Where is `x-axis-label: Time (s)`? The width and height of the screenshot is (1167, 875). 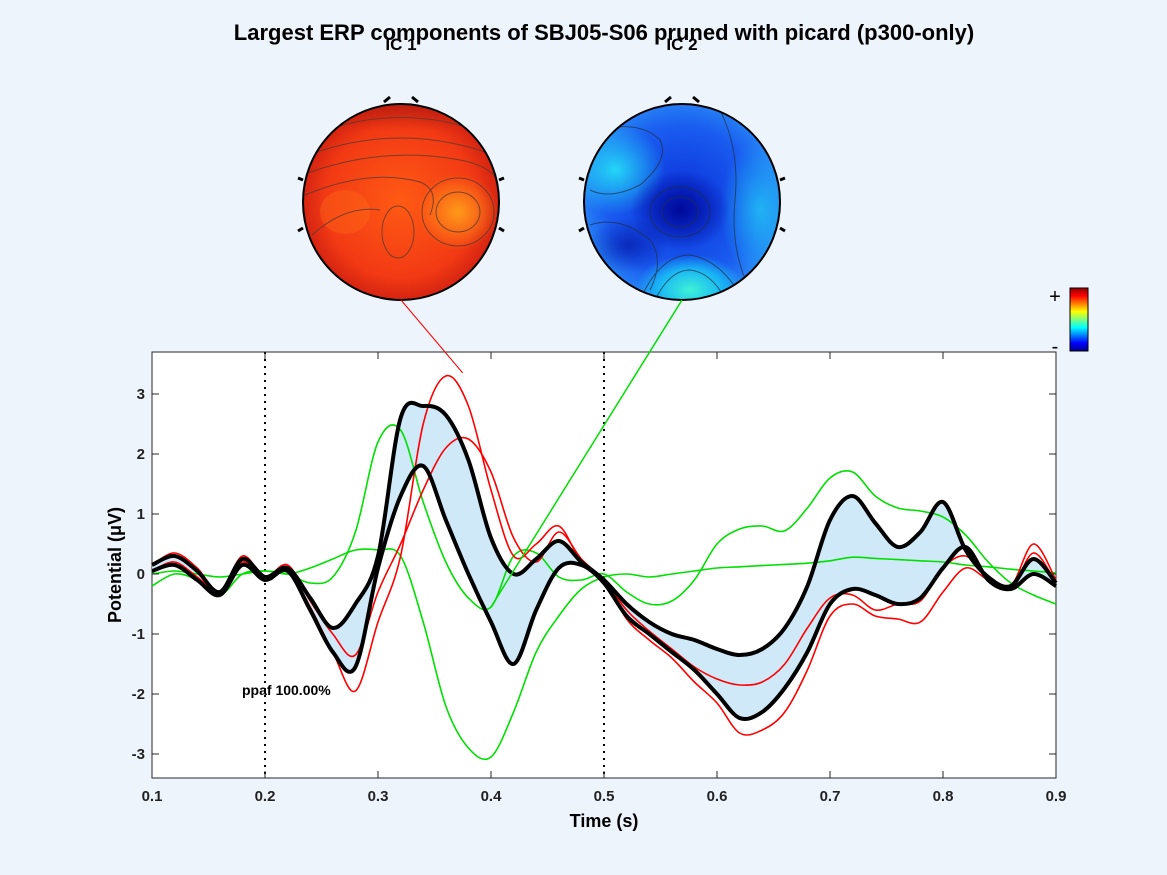 x-axis-label: Time (s) is located at coordinates (604, 821).